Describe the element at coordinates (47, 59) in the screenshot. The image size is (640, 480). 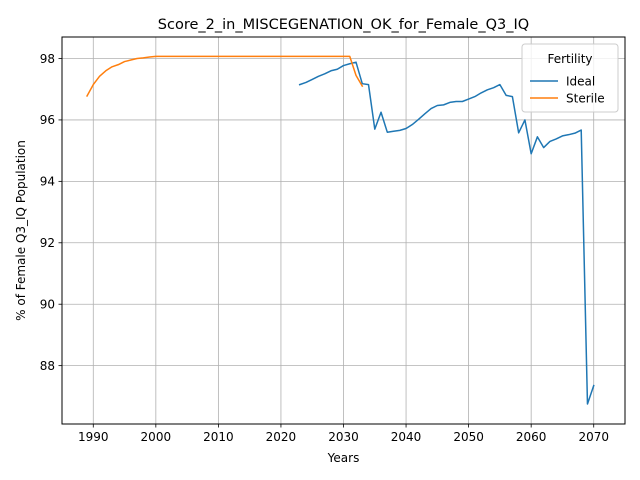
I see `y-tick-label: 98` at that location.